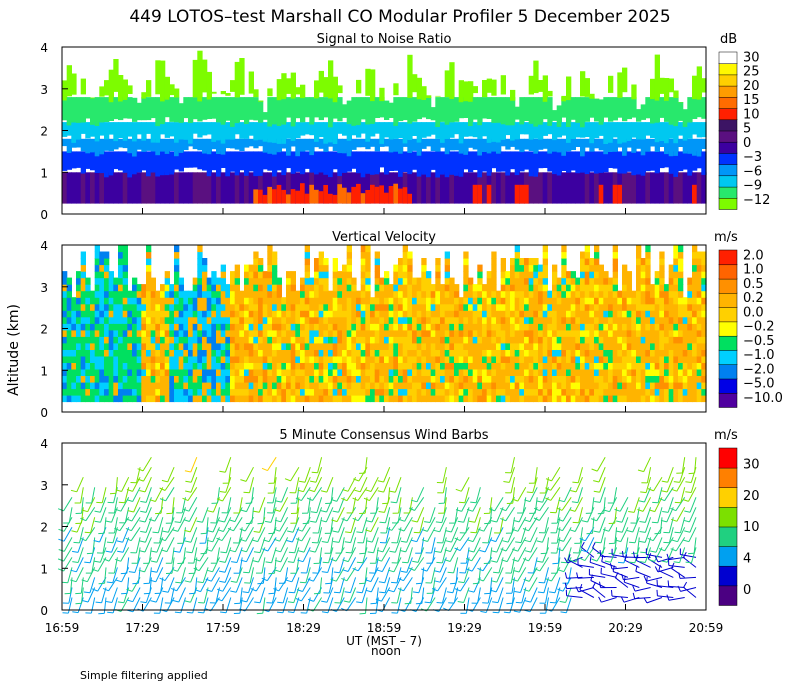 The height and width of the screenshot is (700, 800). I want to click on colorbar-label: 1.0, so click(753, 270).